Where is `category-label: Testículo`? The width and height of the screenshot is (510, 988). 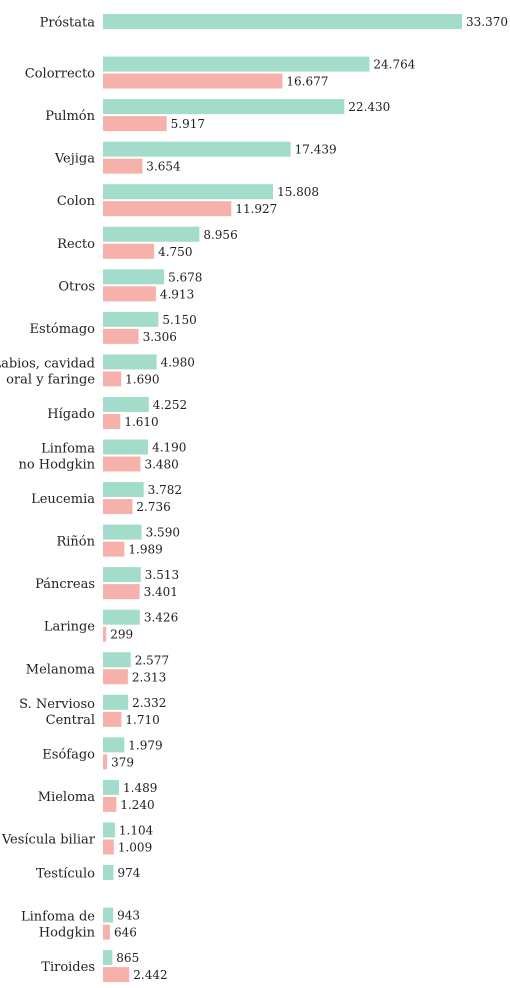
category-label: Testículo is located at coordinates (65, 874).